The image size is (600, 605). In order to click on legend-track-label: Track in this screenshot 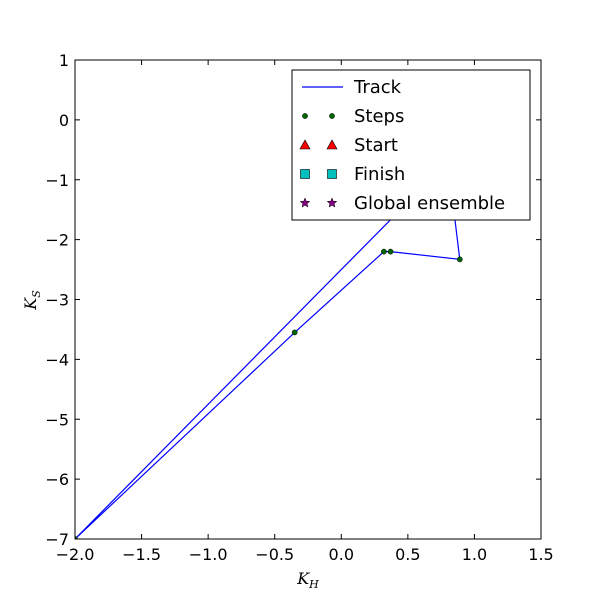, I will do `click(377, 87)`.